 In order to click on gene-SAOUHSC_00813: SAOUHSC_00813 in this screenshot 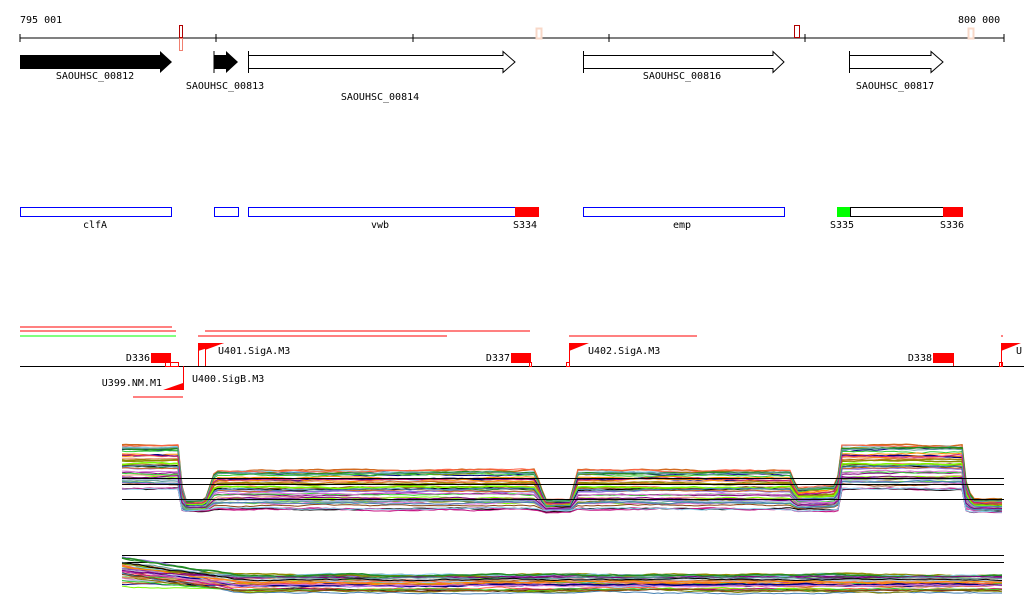, I will do `click(225, 71)`.